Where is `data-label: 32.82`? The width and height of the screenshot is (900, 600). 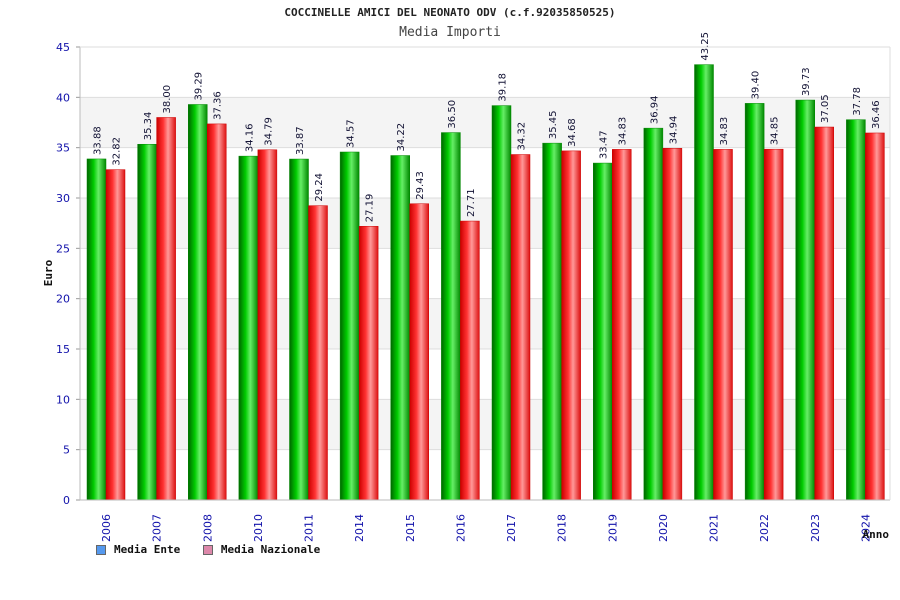 data-label: 32.82 is located at coordinates (117, 151).